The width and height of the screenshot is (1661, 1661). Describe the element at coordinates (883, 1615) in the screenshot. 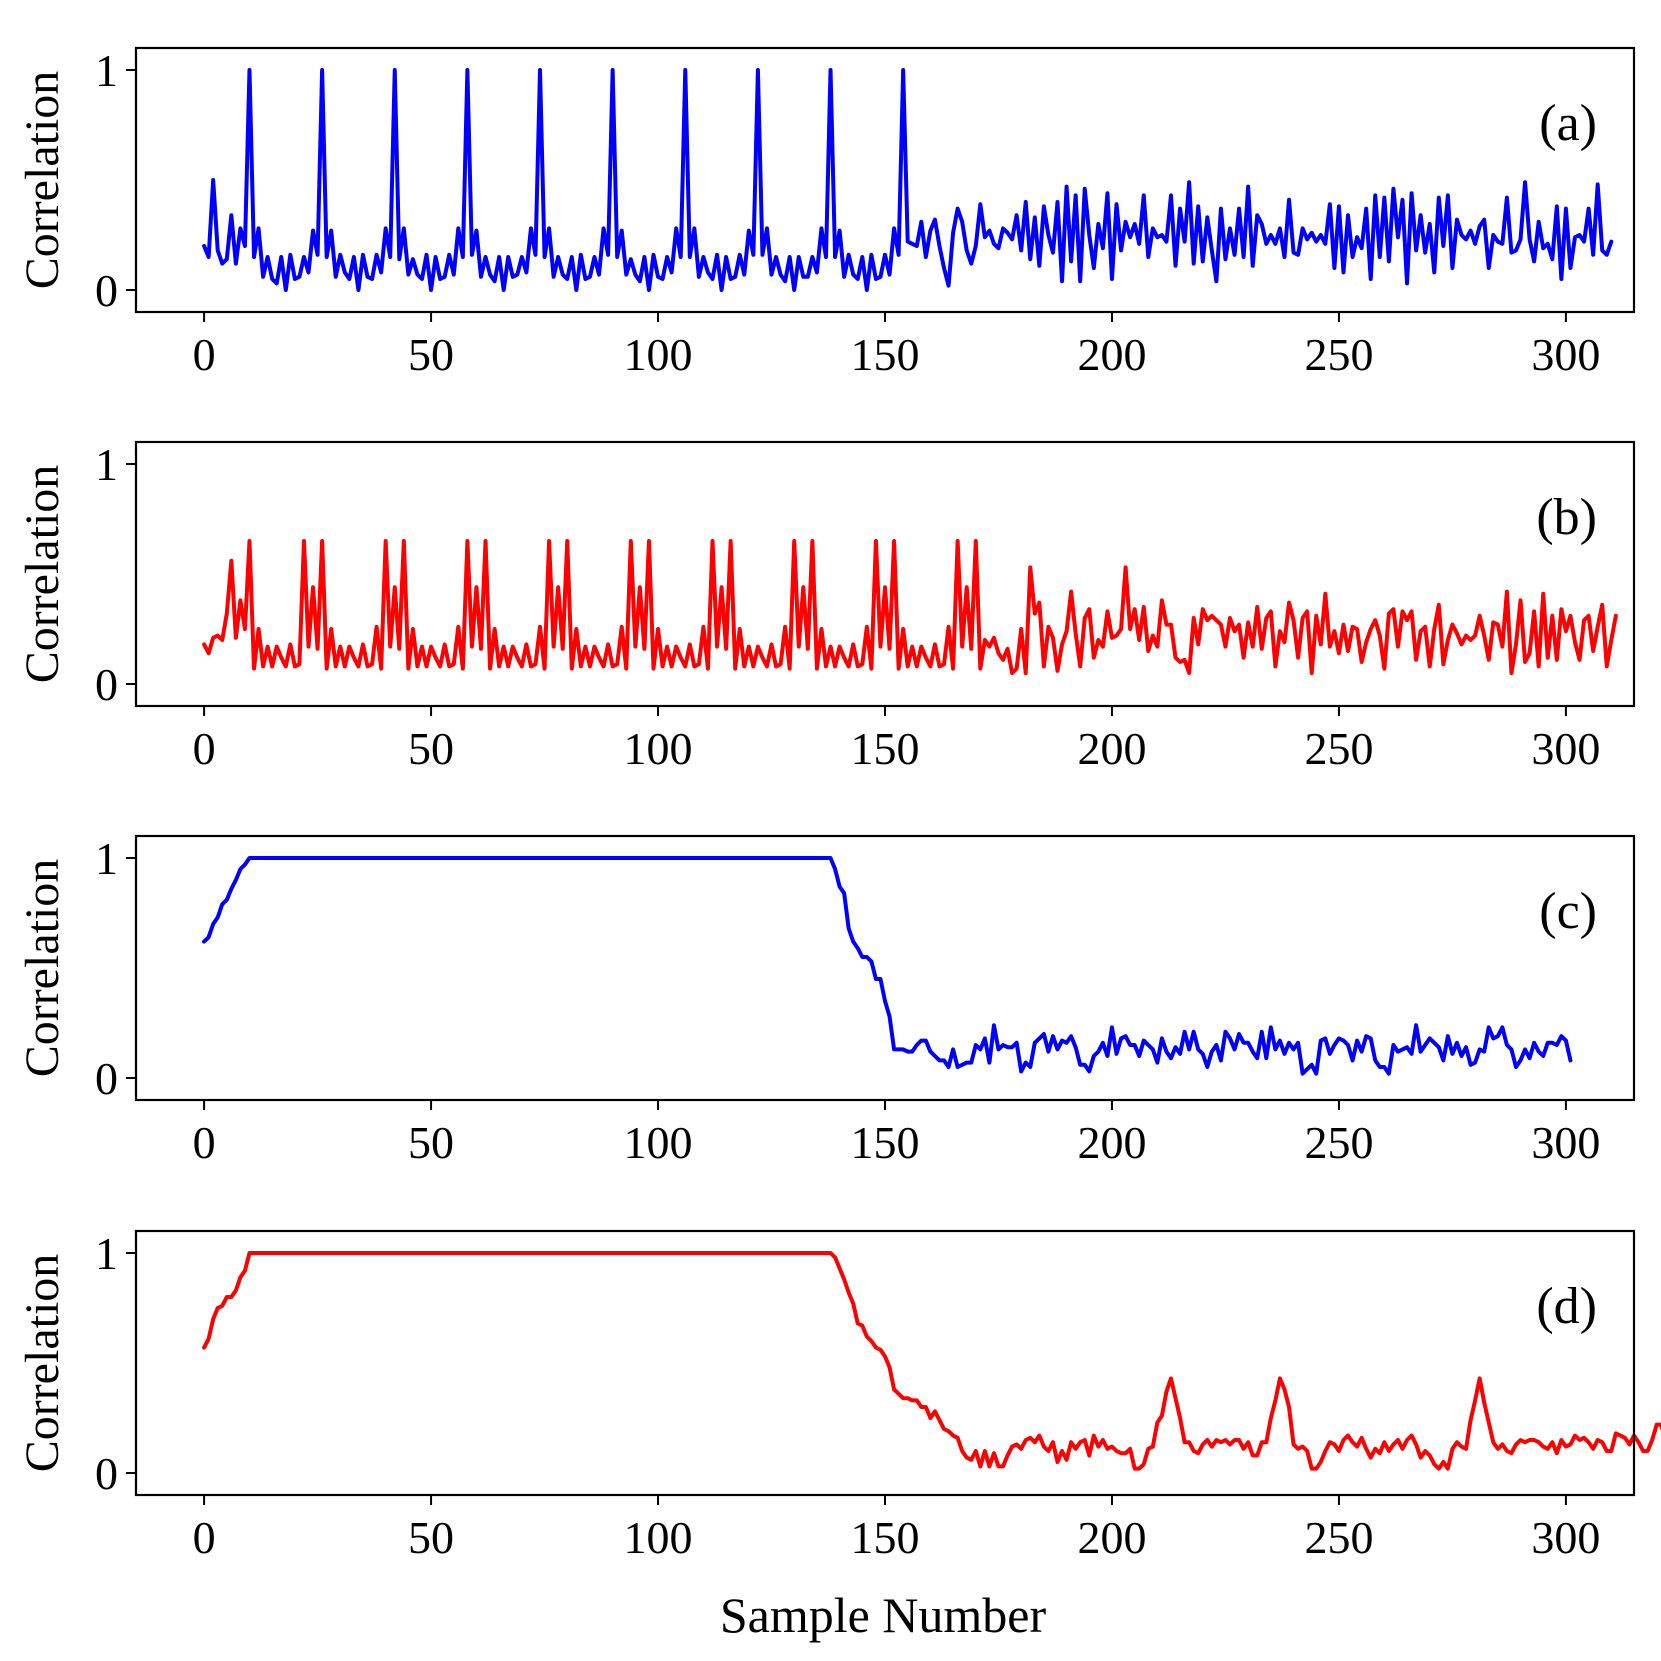

I see `x-axis-label: Sample Number` at that location.